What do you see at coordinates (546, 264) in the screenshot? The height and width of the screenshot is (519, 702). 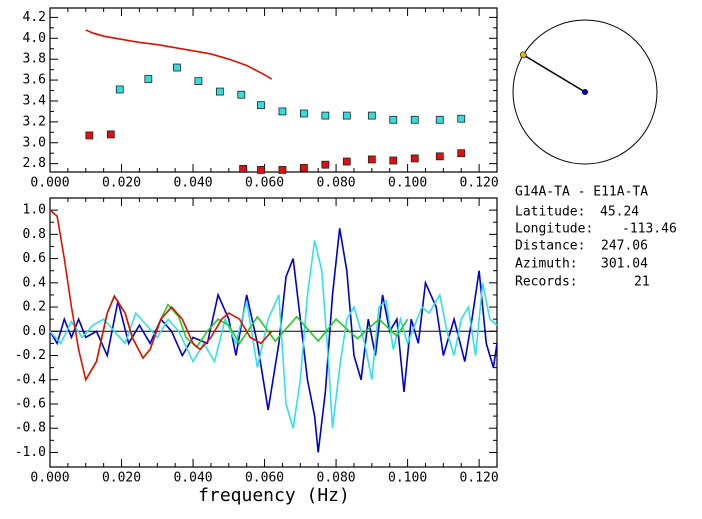 I see `info-label: Azimuth:` at bounding box center [546, 264].